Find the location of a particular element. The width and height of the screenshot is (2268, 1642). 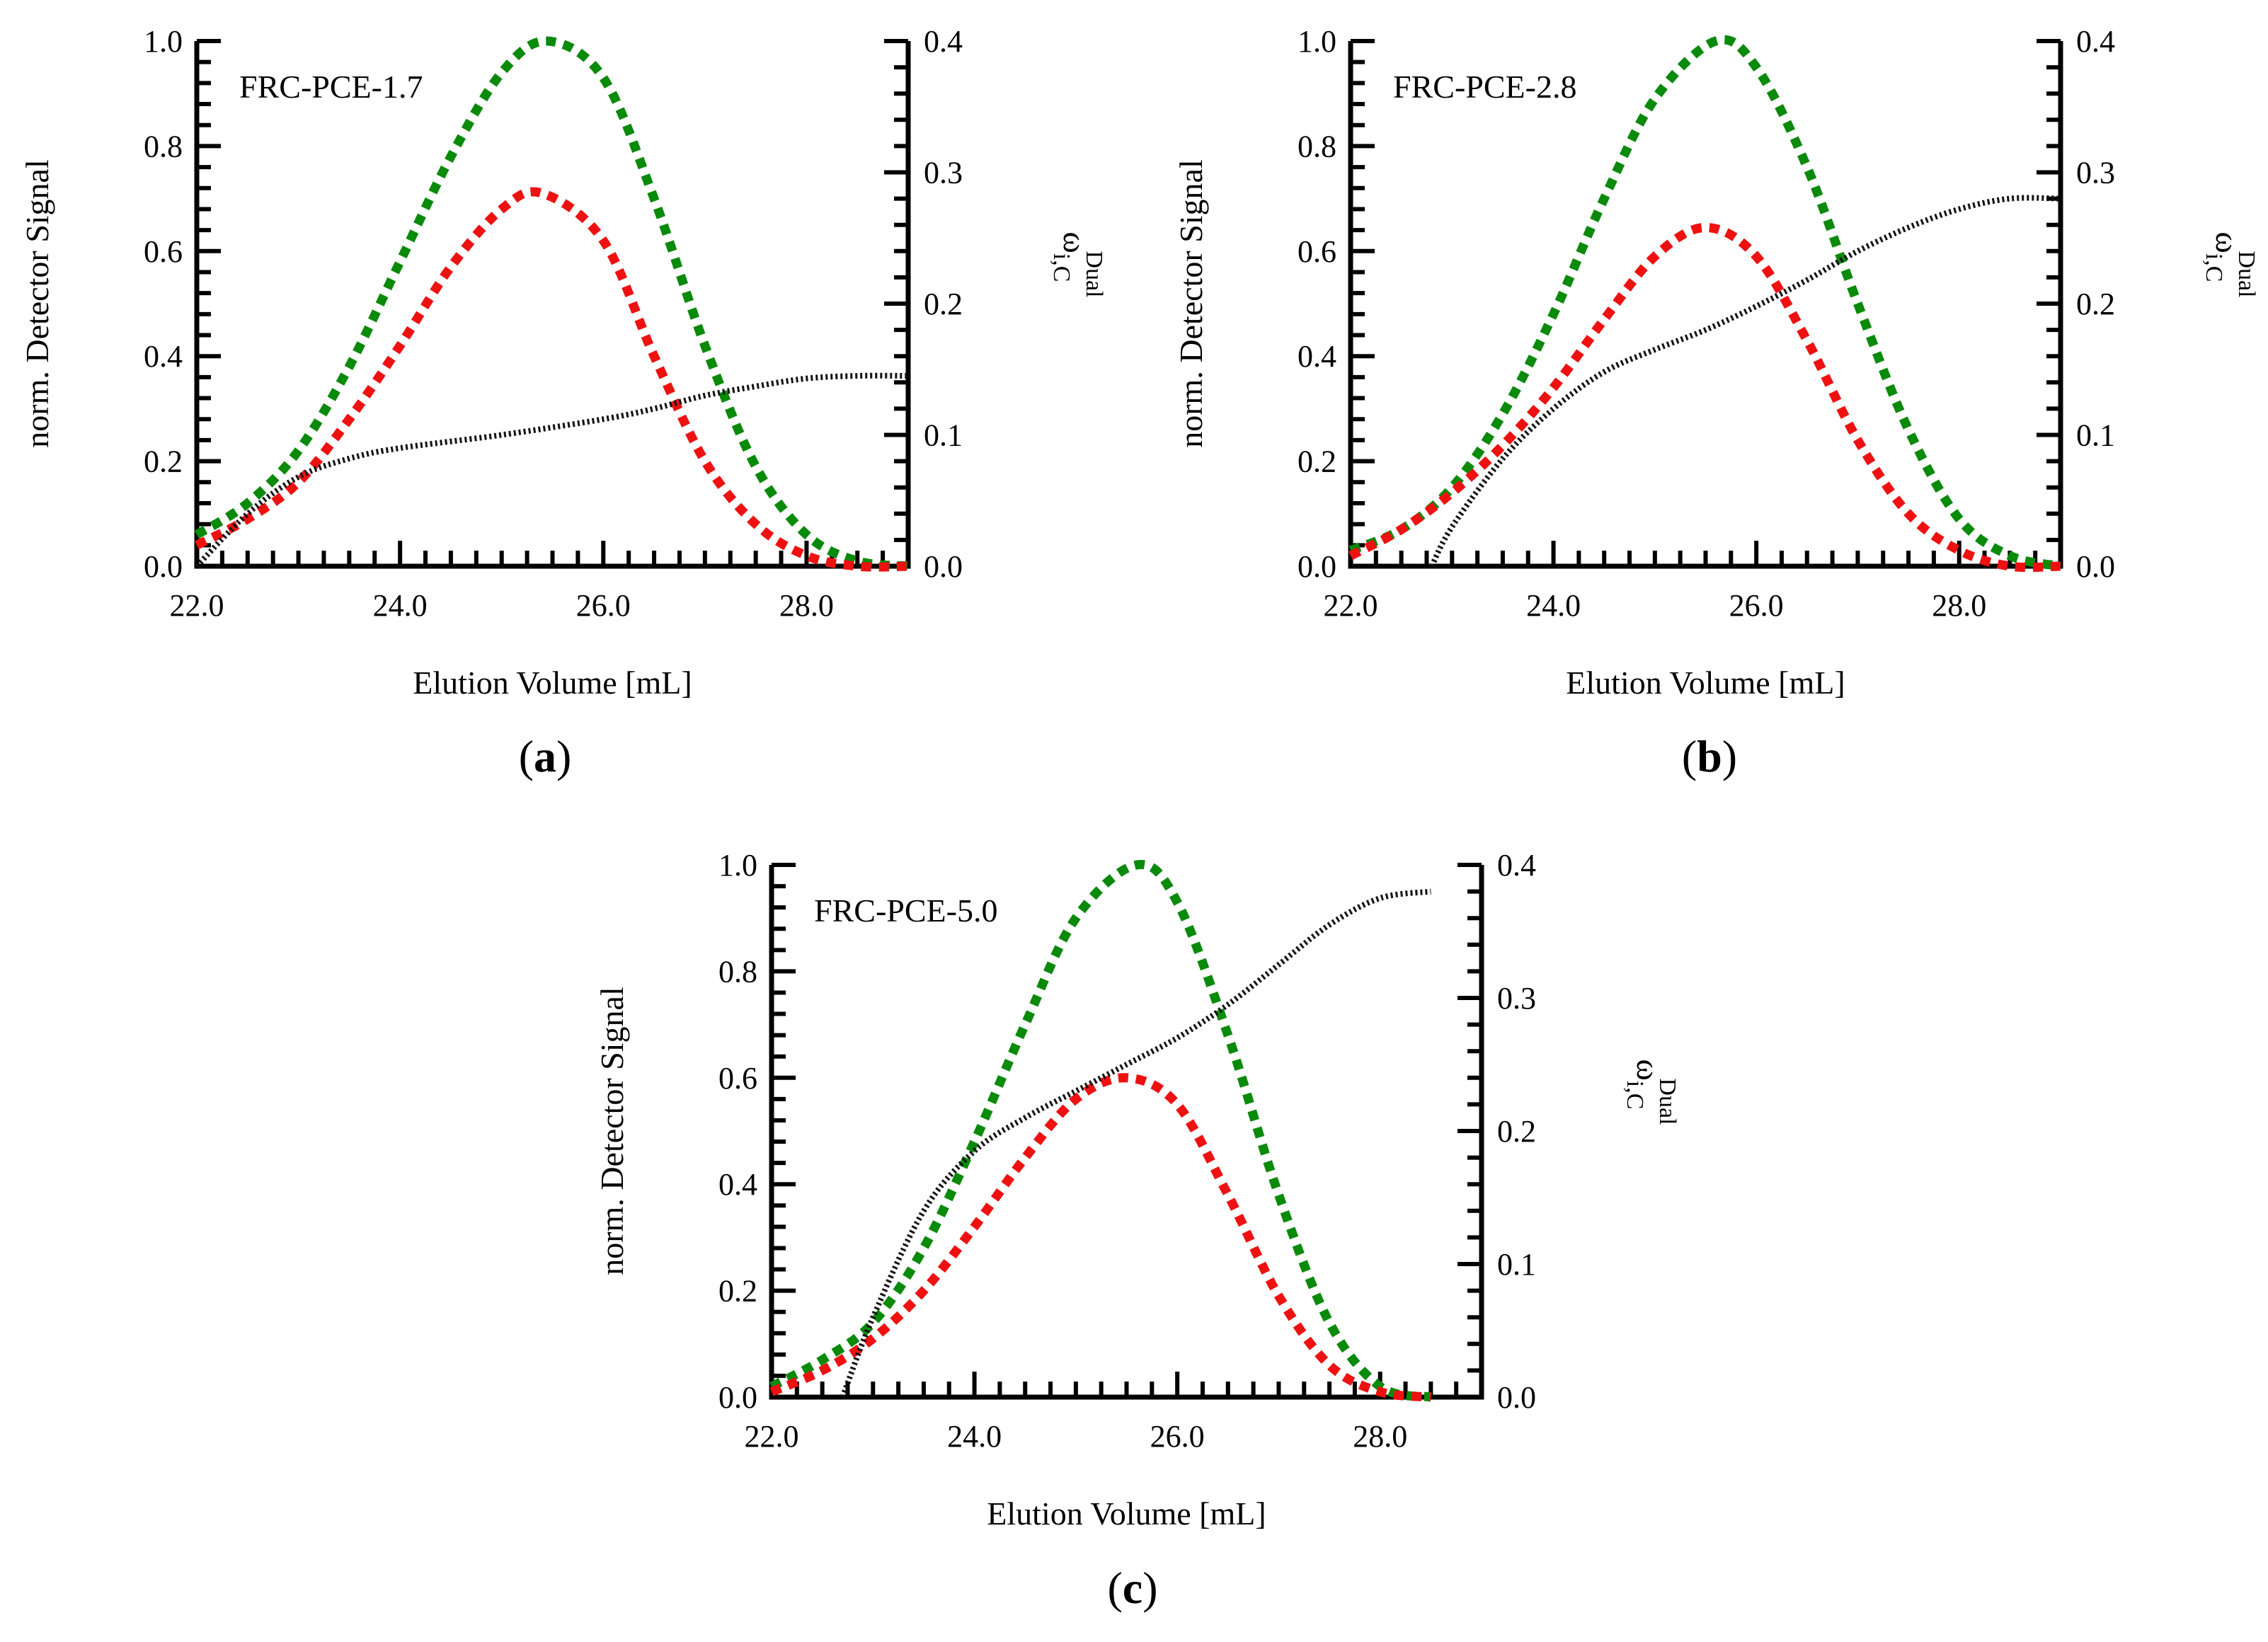

panel-label: (c) is located at coordinates (1132, 1588).